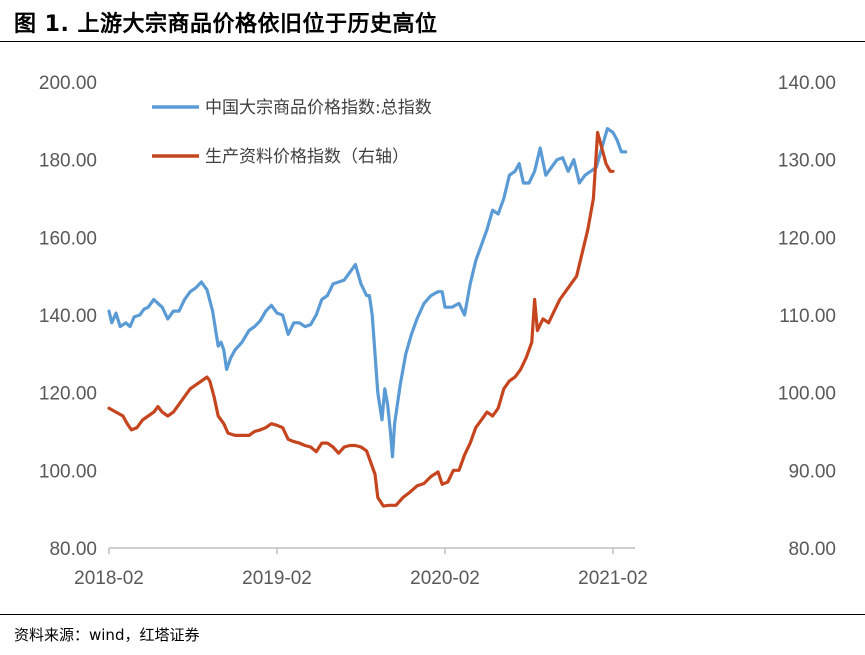  What do you see at coordinates (613, 578) in the screenshot?
I see `x-tick-label: 2021-02` at bounding box center [613, 578].